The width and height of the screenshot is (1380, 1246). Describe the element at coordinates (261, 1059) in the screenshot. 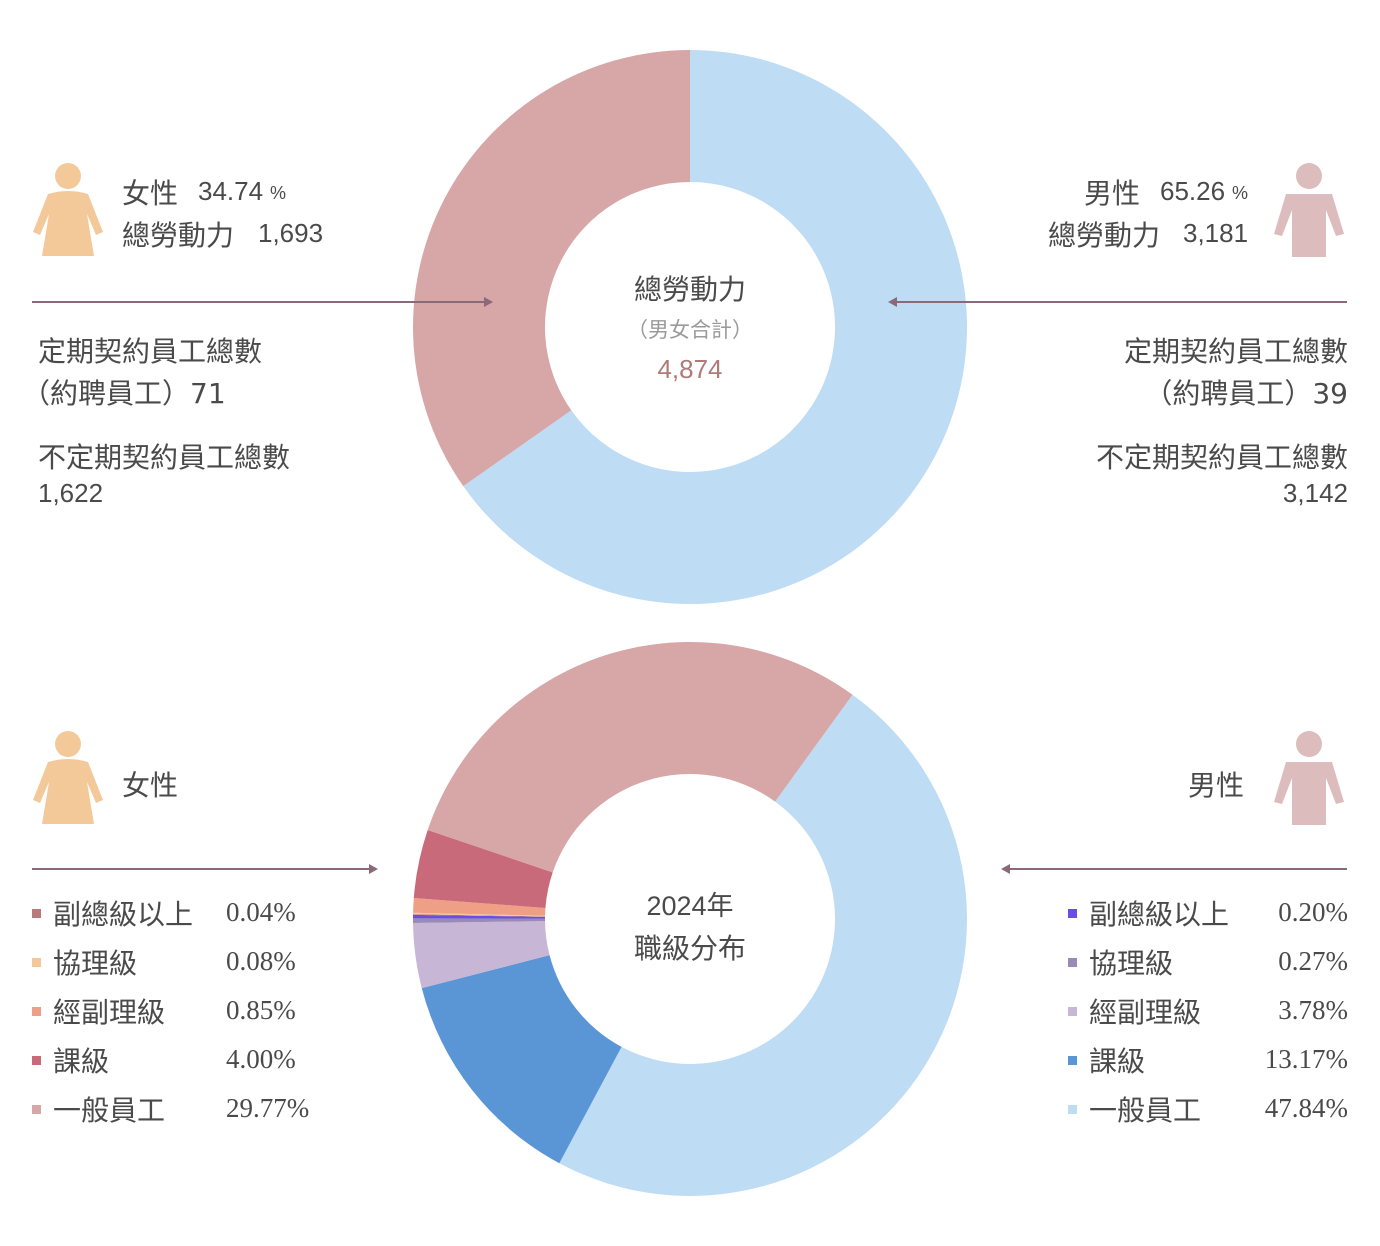

I see `legend-value: 4.00%` at that location.